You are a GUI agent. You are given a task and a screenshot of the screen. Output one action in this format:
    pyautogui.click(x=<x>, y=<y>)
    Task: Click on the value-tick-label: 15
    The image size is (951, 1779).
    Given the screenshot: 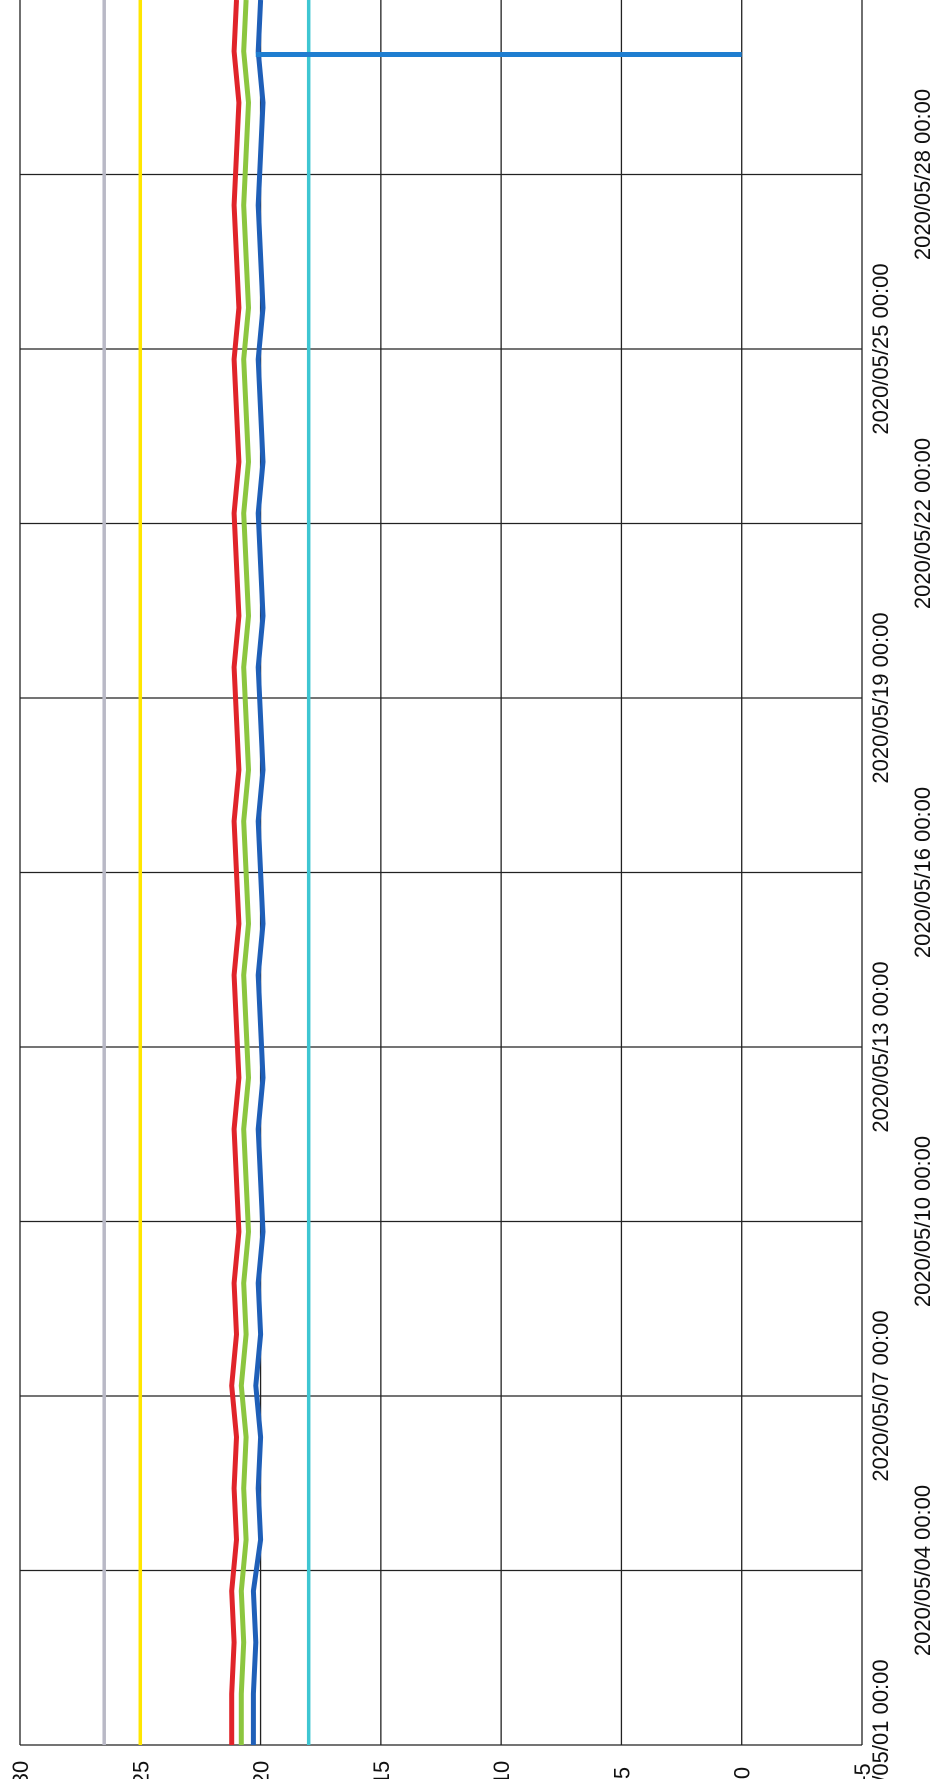 What is the action you would take?
    pyautogui.click(x=381, y=1770)
    